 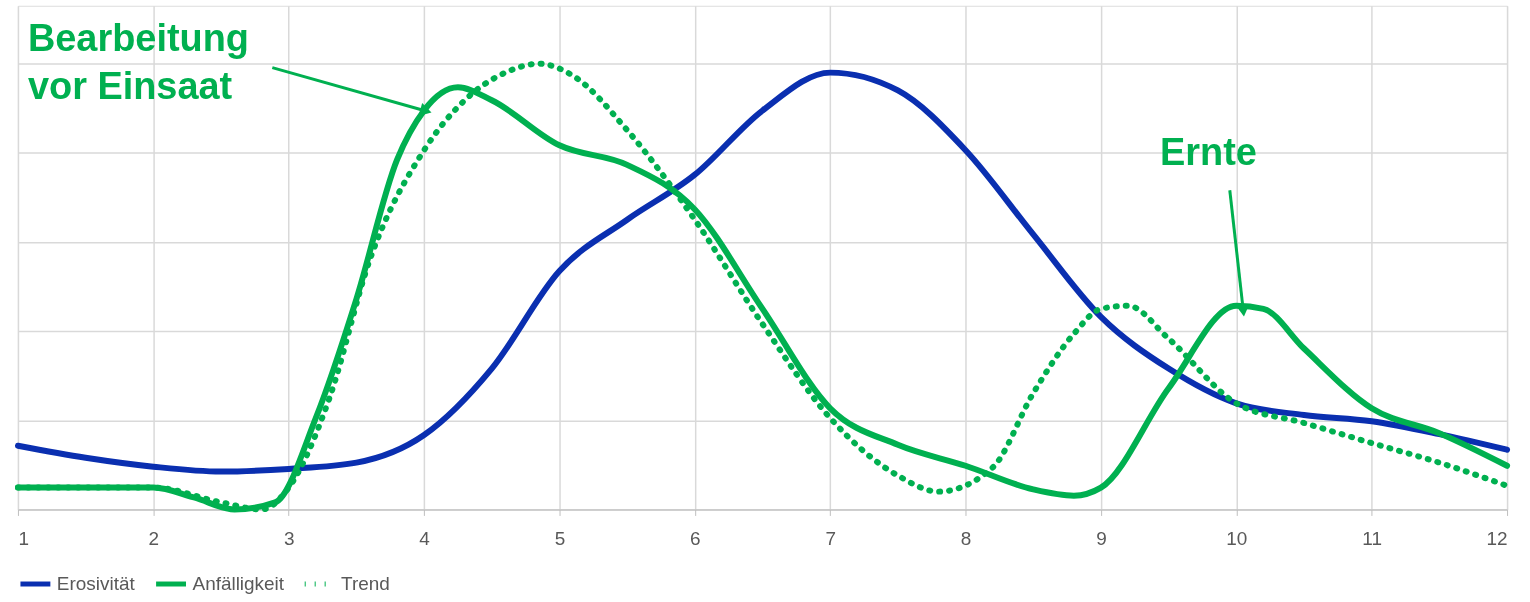 What do you see at coordinates (1372, 538) in the screenshot?
I see `x-tick-label: 11` at bounding box center [1372, 538].